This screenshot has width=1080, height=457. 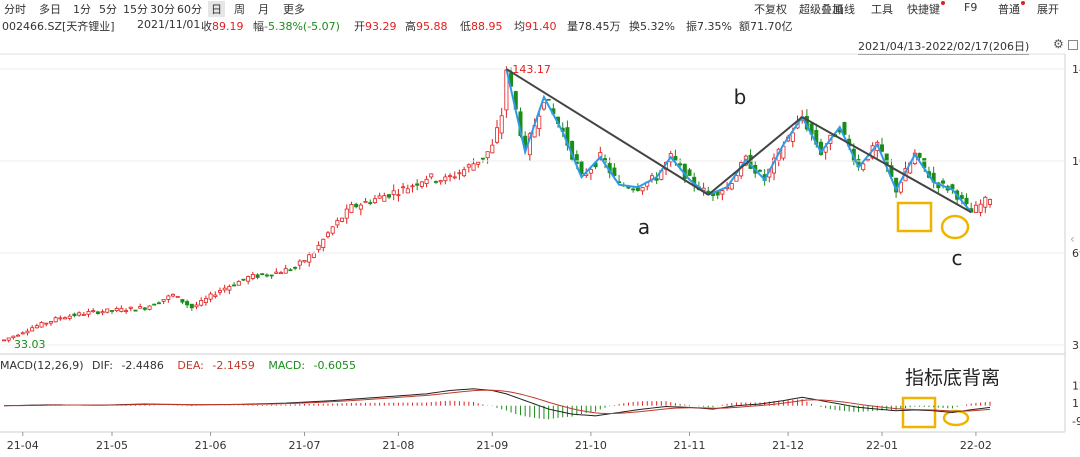 I want to click on toolbar-button-4: 快捷键, so click(x=926, y=9).